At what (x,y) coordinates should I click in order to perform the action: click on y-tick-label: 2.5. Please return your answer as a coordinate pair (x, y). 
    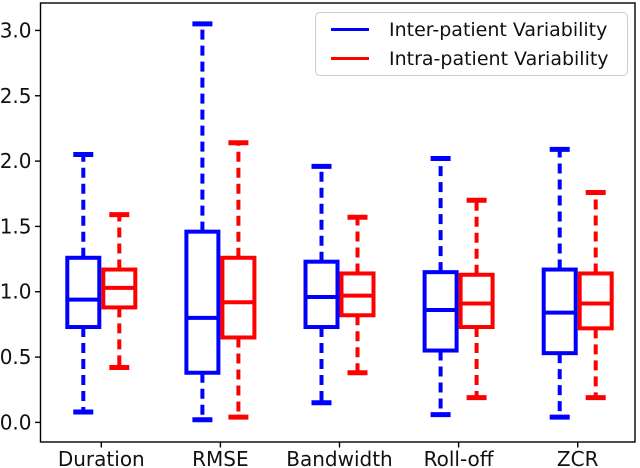
    Looking at the image, I should click on (16, 96).